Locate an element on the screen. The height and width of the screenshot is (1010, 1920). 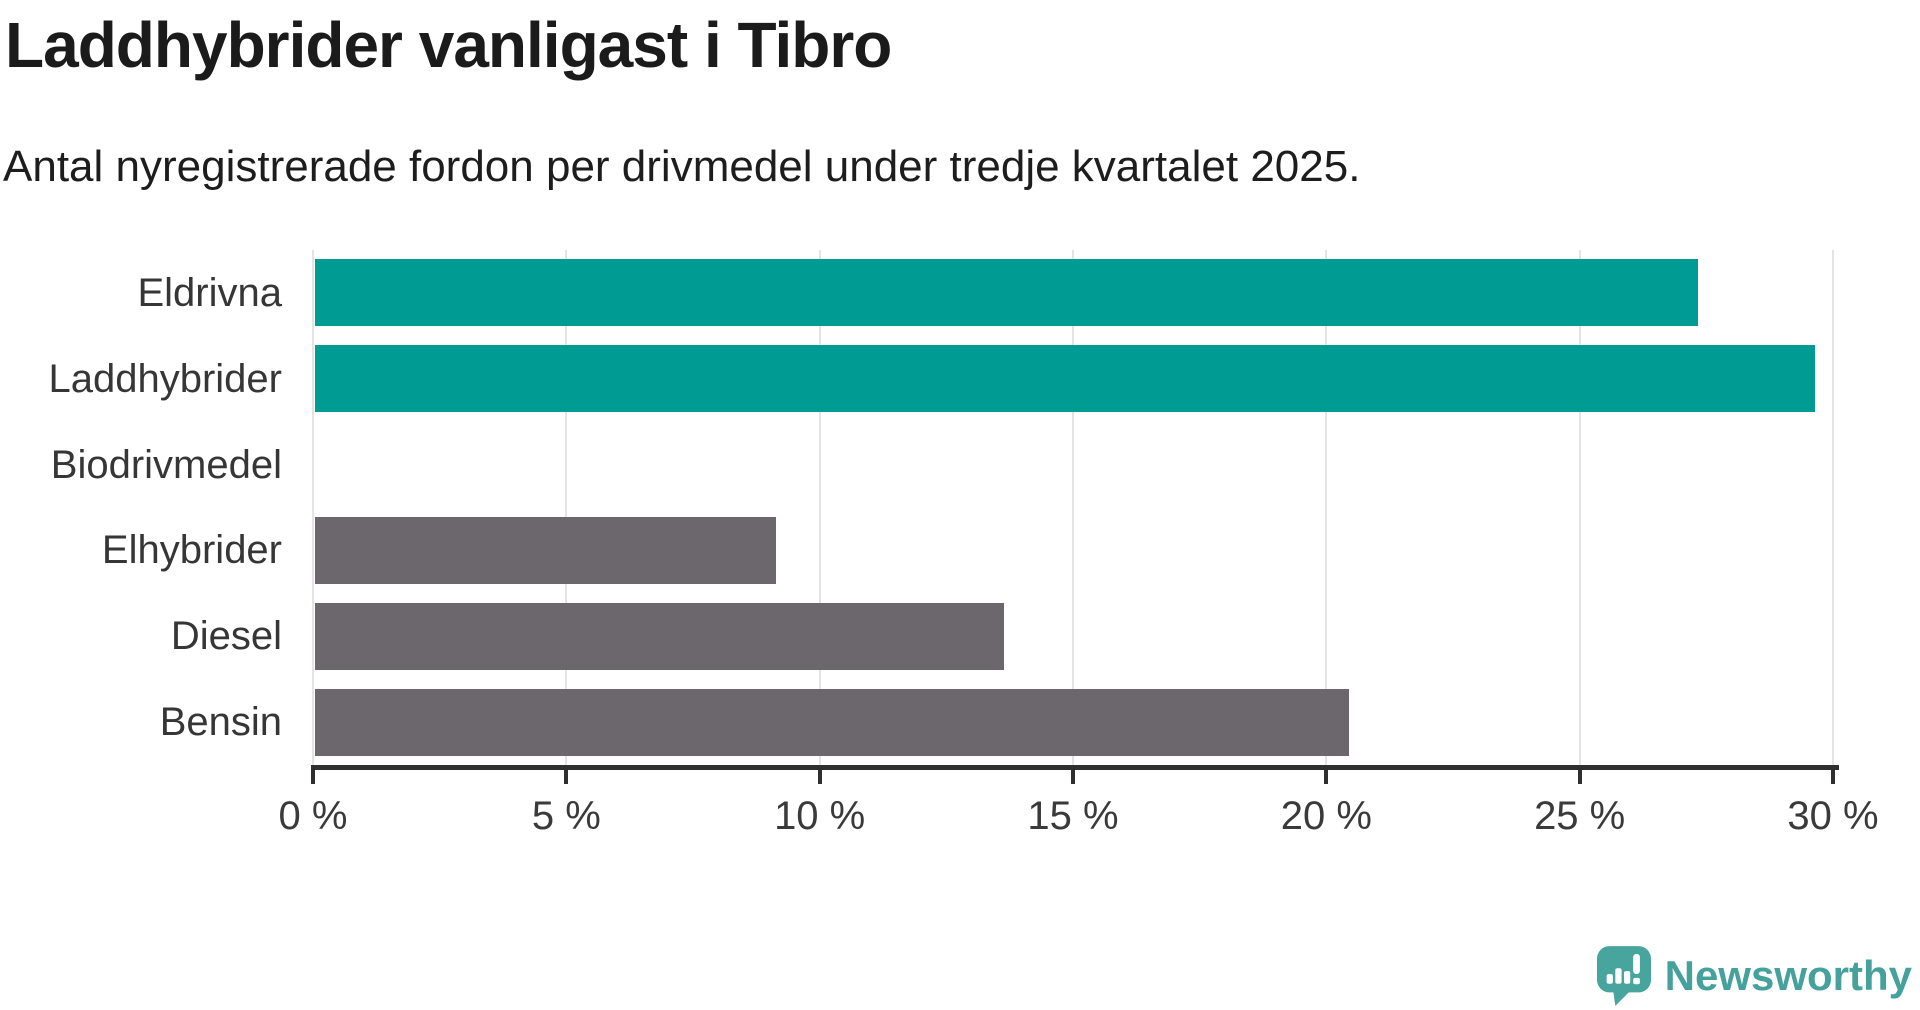
x-axis-tick-label: 30 % is located at coordinates (1833, 816).